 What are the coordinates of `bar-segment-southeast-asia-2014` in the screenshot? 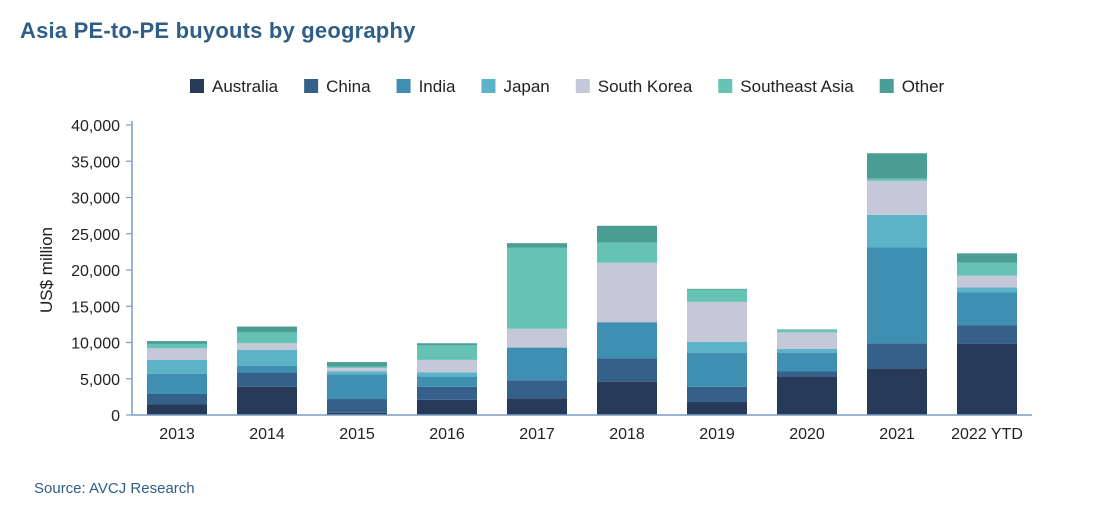 It's located at (267, 338).